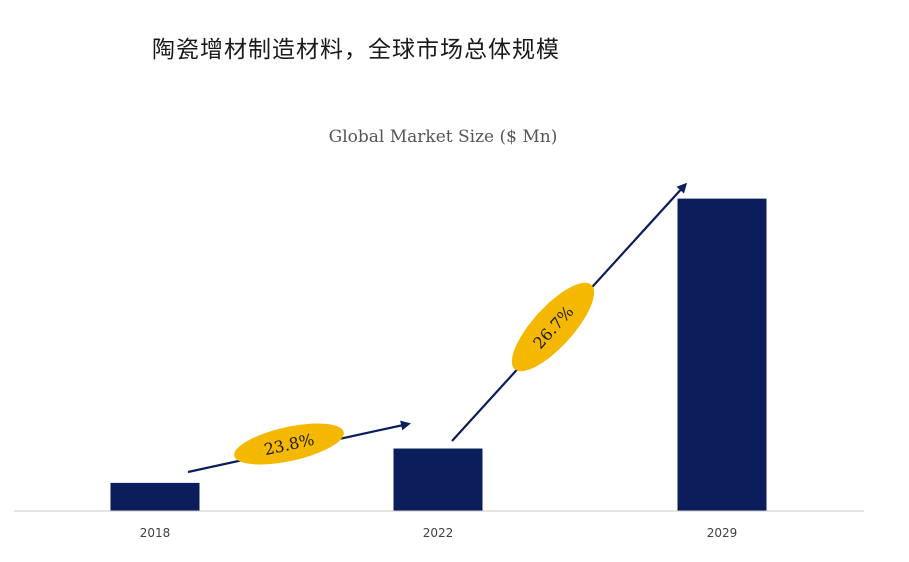 This screenshot has width=909, height=562. What do you see at coordinates (438, 479) in the screenshot?
I see `bar-2022` at bounding box center [438, 479].